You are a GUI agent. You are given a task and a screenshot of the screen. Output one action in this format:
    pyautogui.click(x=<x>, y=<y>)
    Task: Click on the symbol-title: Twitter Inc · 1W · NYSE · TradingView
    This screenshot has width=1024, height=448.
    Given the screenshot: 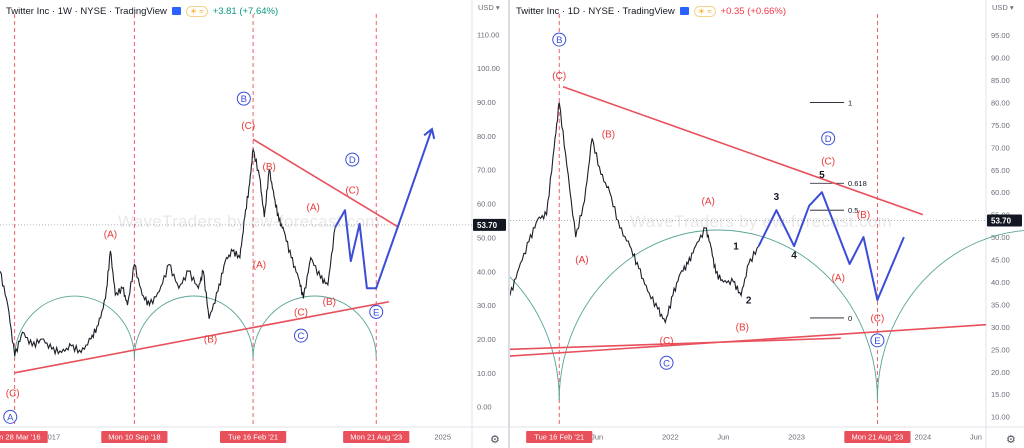 What is the action you would take?
    pyautogui.click(x=86, y=11)
    